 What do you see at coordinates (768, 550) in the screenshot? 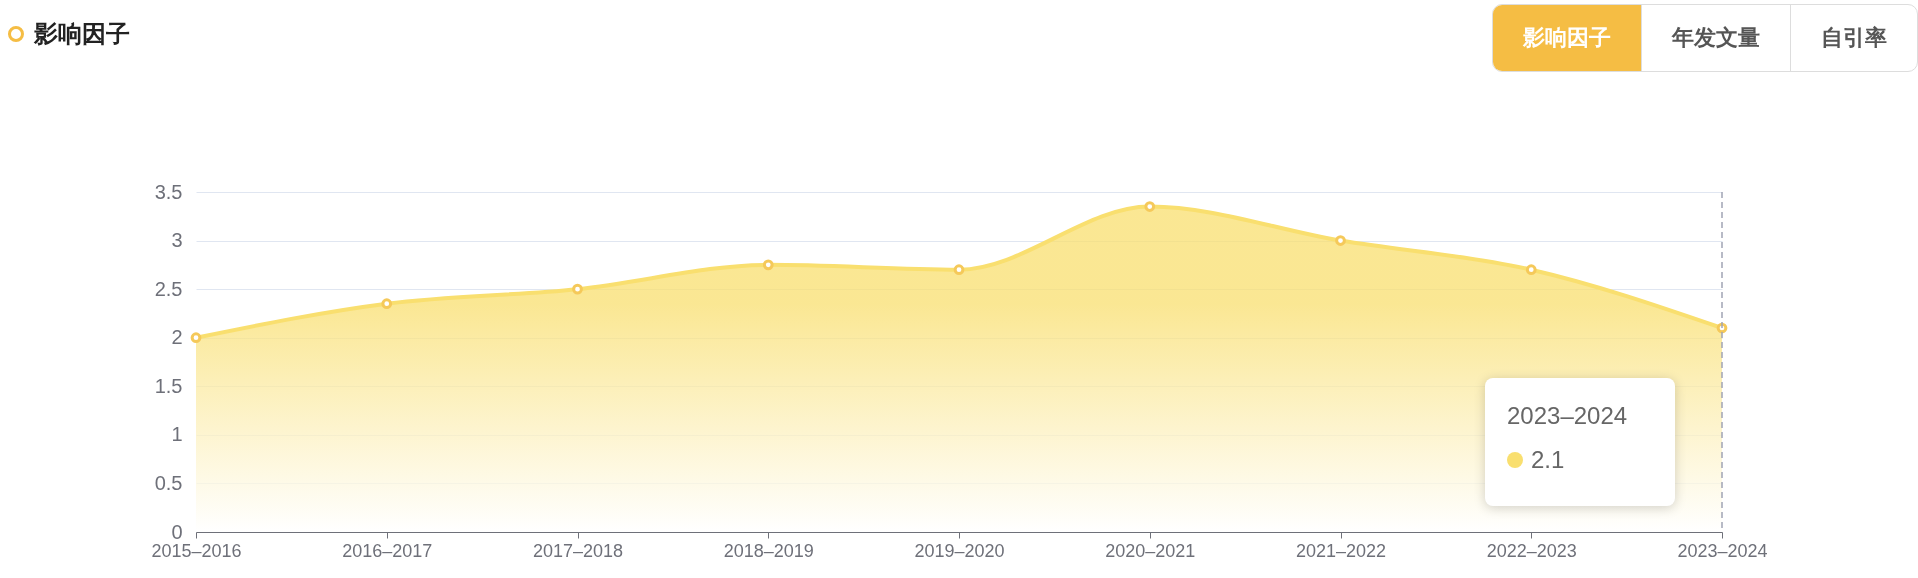
I see `x-tick-label: 2018–2019` at bounding box center [768, 550].